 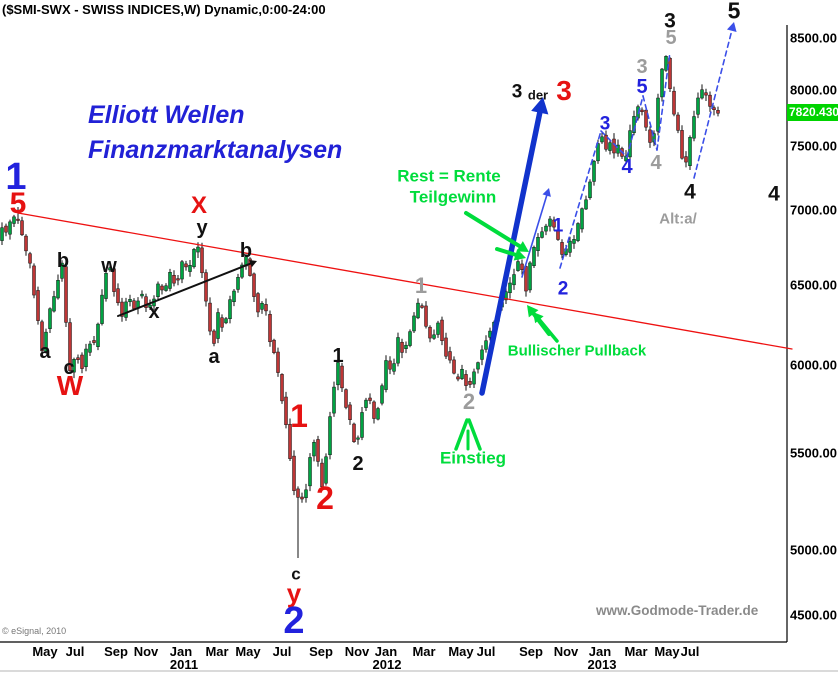 What do you see at coordinates (187, 288) in the screenshot?
I see `support-trendline` at bounding box center [187, 288].